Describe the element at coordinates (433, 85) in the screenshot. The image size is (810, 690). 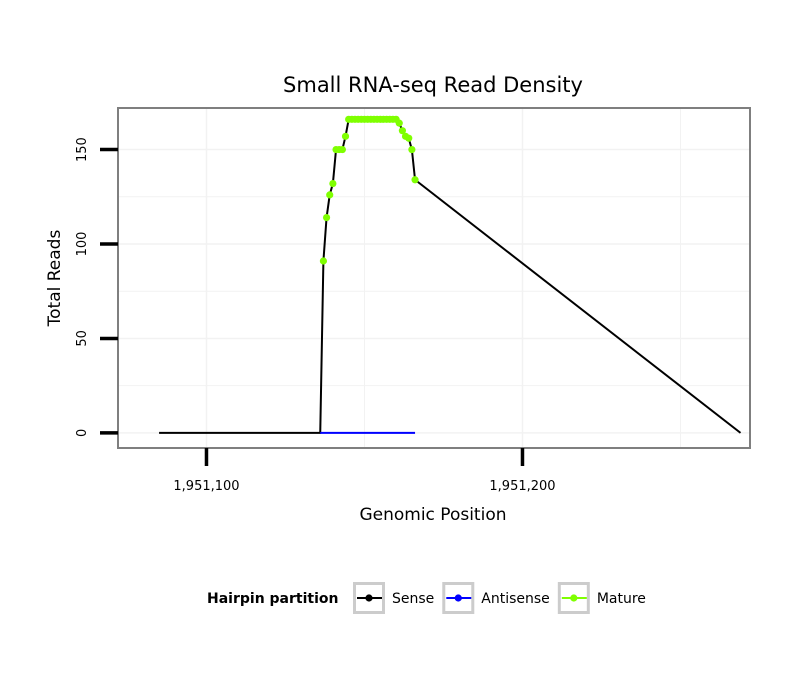
I see `chart-title: Small RNA-seq Read Density` at that location.